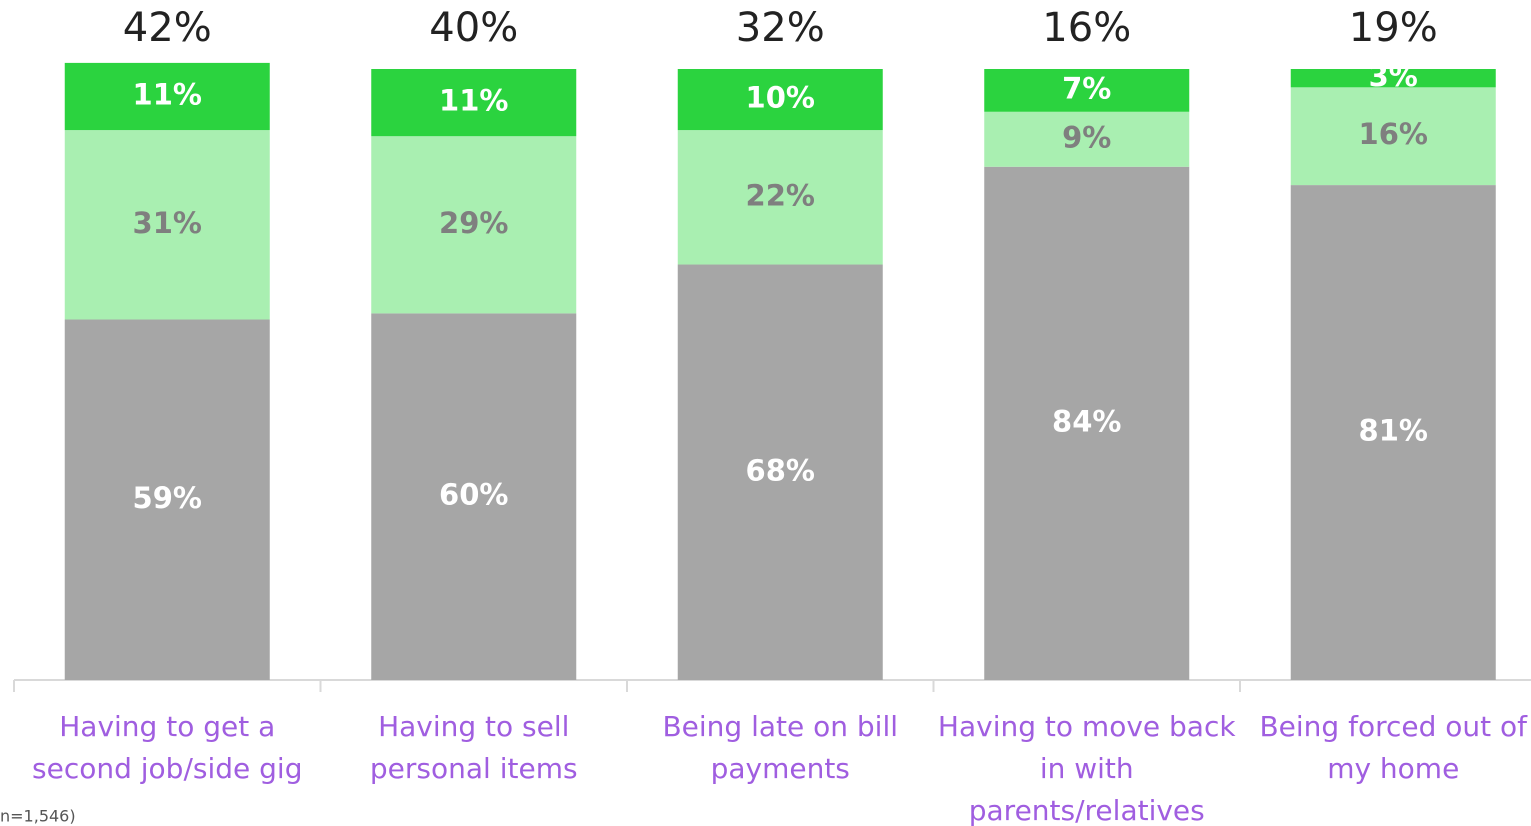 The width and height of the screenshot is (1531, 826). I want to click on data-label: 60%, so click(473, 495).